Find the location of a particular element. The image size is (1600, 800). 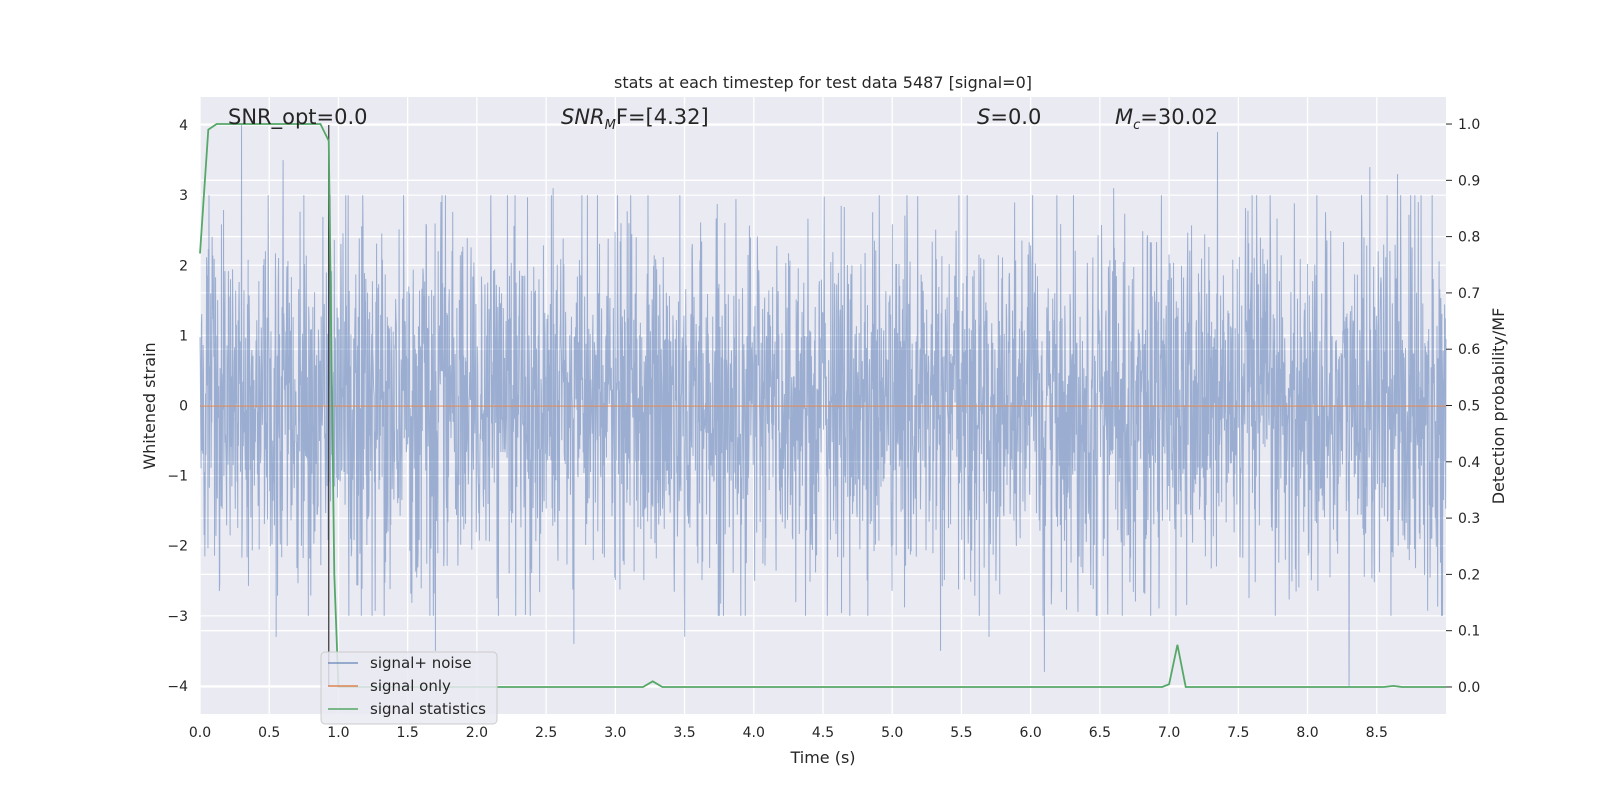

x-tick-label: 6.0 is located at coordinates (1031, 733).